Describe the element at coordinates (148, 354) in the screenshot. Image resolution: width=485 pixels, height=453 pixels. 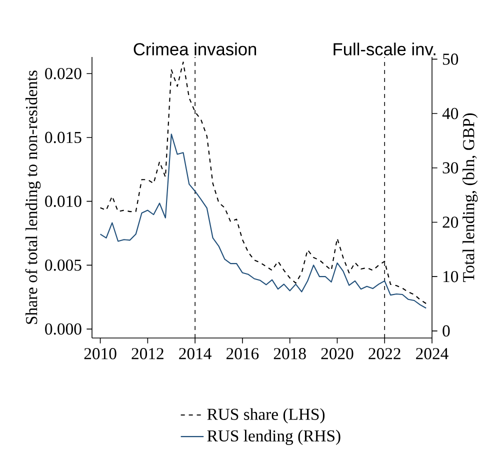
I see `x-tick-label: 2012` at that location.